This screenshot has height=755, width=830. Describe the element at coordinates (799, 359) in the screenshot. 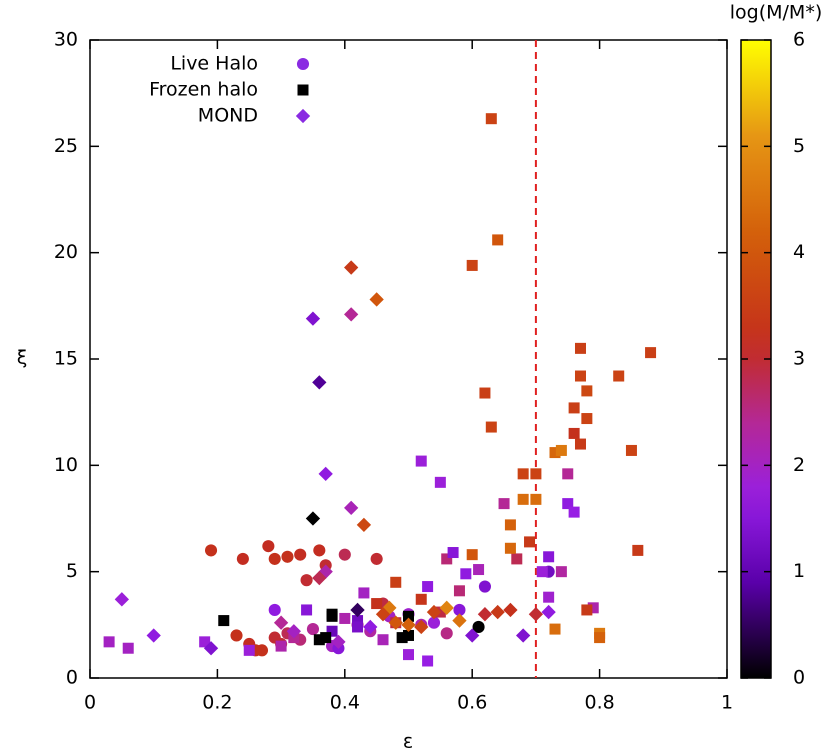

I see `colorbar-tick-label: 3` at that location.